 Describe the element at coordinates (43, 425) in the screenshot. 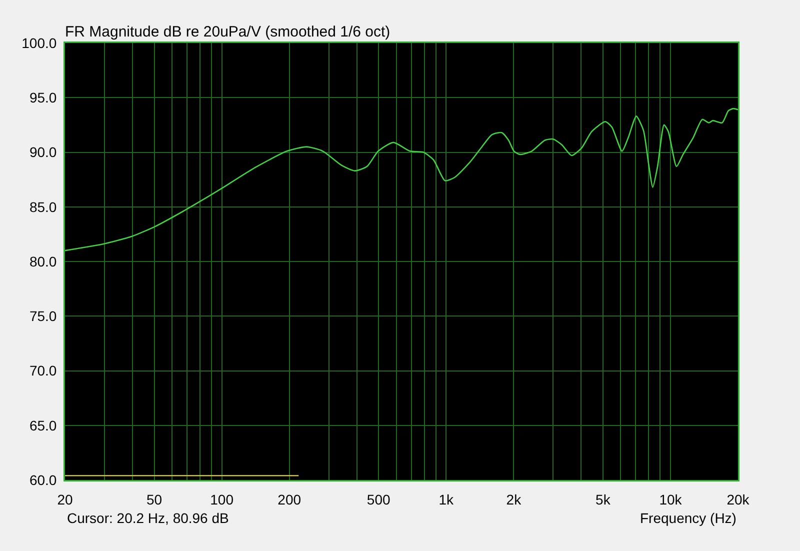

I see `y-tick-label: 65.0` at that location.